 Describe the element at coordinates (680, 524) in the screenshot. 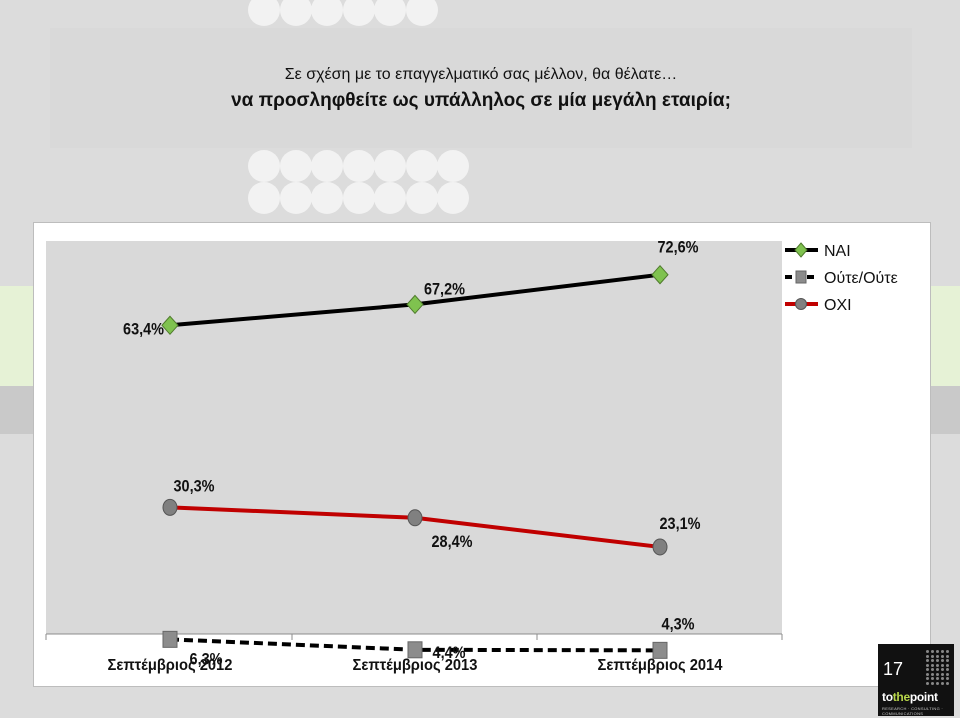

I see `data-label: 23,1%` at that location.